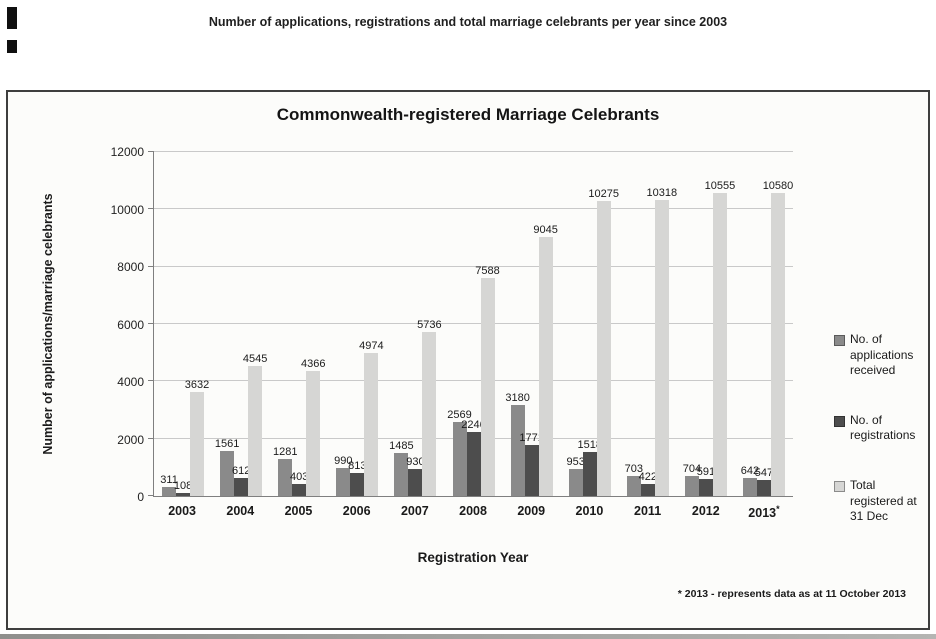  What do you see at coordinates (473, 557) in the screenshot?
I see `x-axis-title: Registration Year` at bounding box center [473, 557].